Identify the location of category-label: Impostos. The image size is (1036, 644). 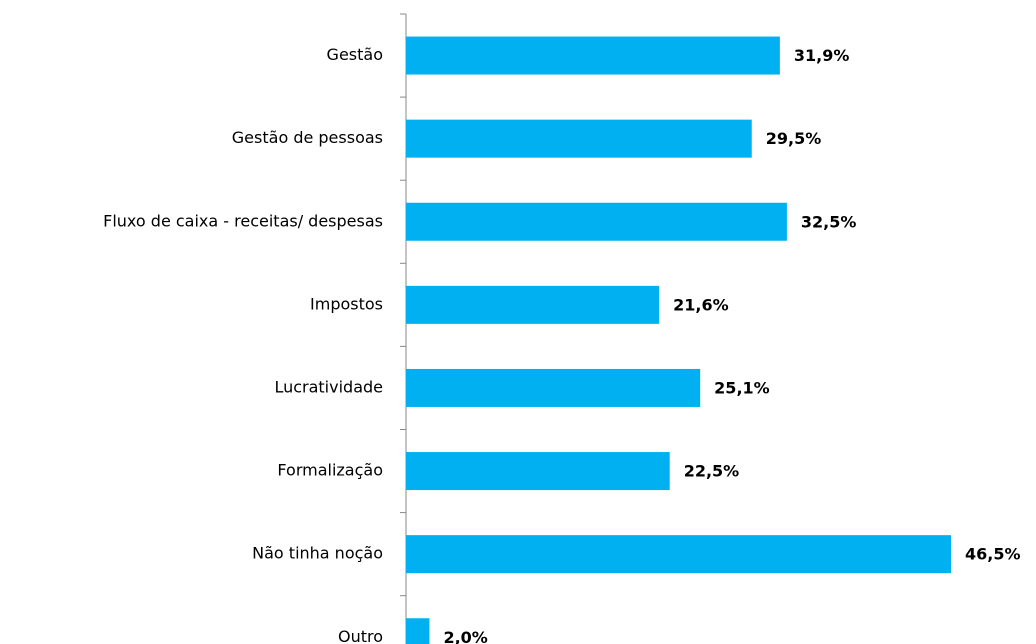
(346, 303).